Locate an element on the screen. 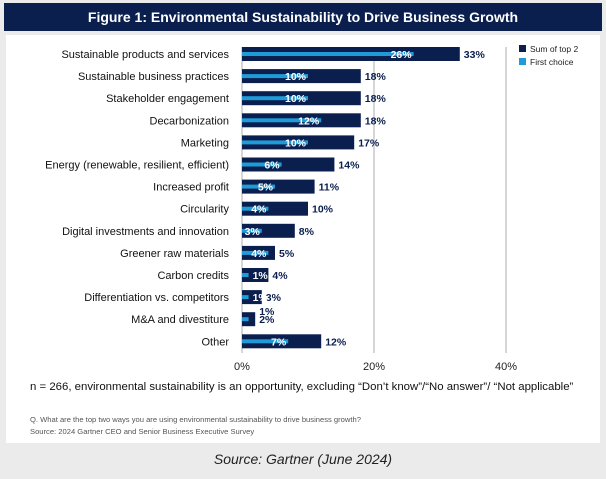 This screenshot has height=479, width=606. data-label-first: 26% is located at coordinates (402, 55).